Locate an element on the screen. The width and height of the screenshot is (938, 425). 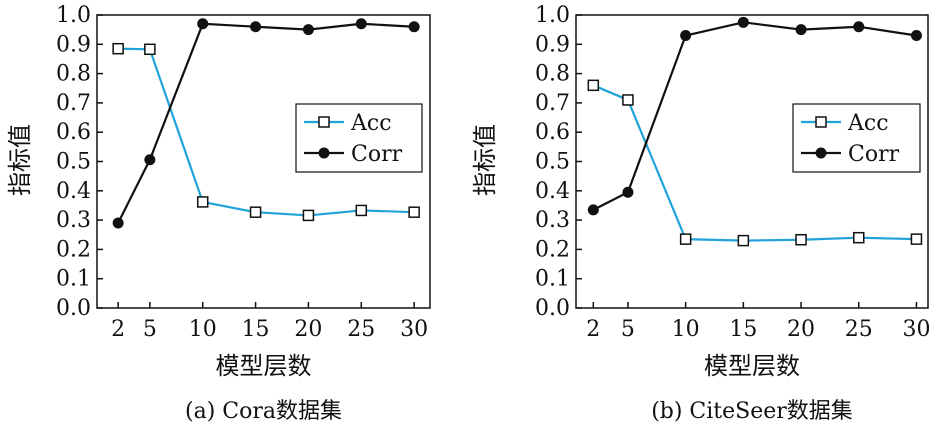
panel-caption: (a) Cora数据集 is located at coordinates (263, 411).